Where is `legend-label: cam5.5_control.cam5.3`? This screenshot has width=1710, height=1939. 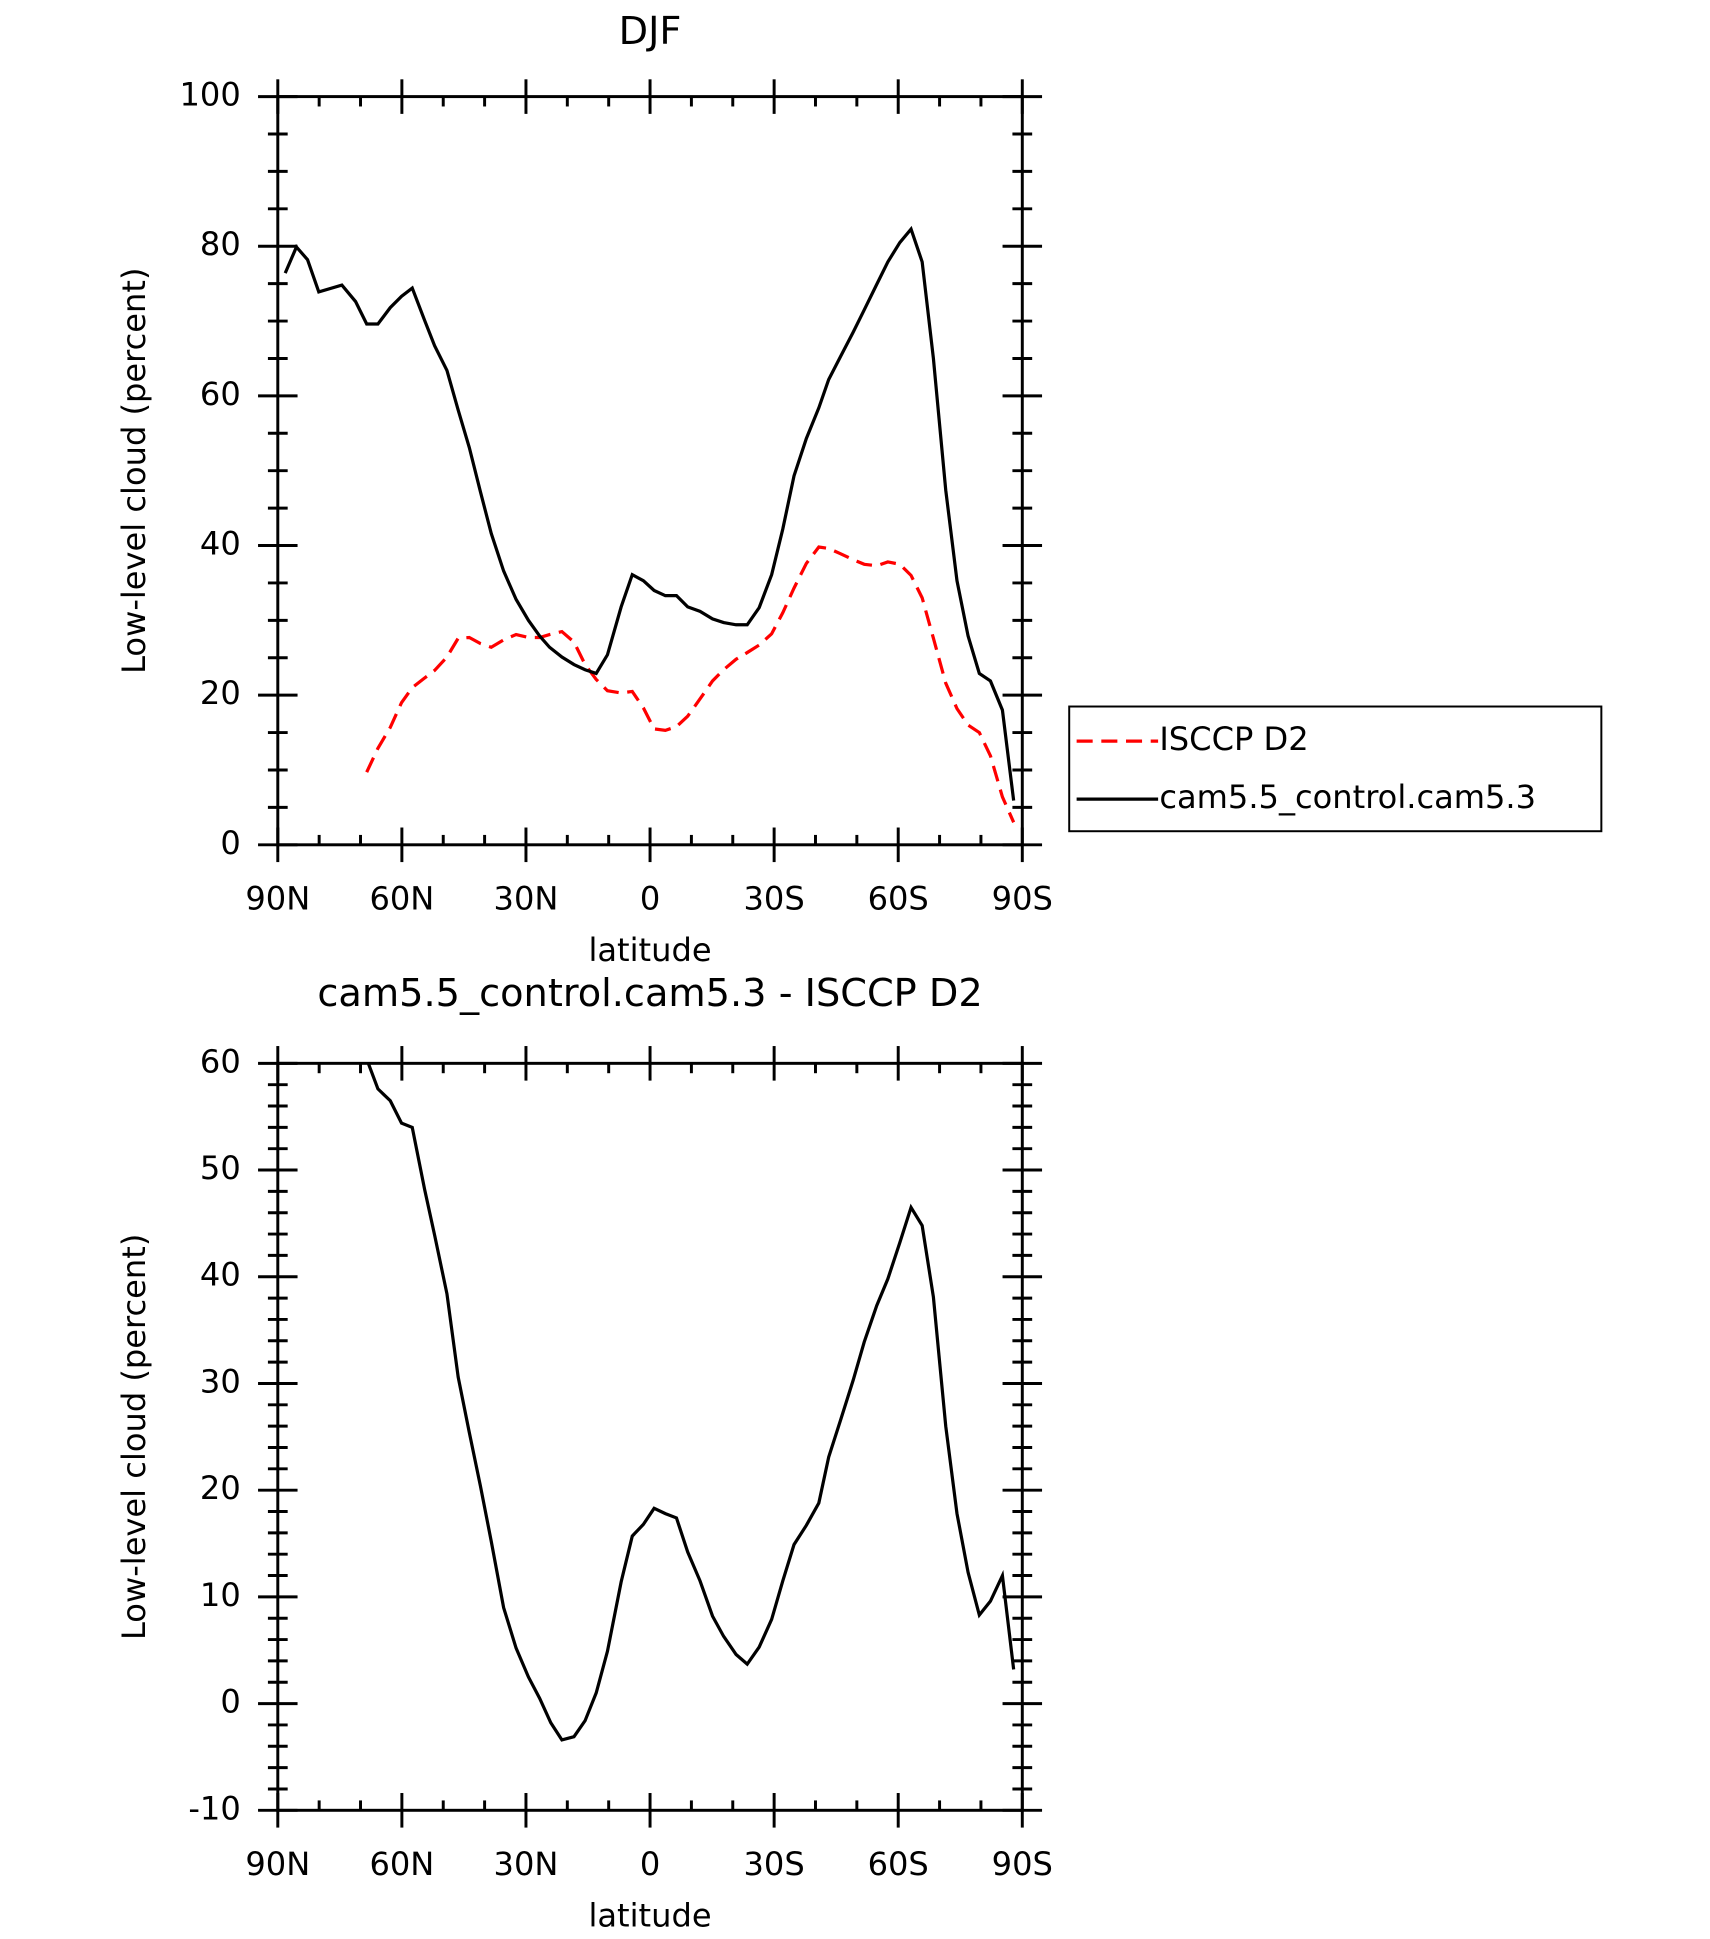
legend-label: cam5.5_control.cam5.3 is located at coordinates (1347, 797).